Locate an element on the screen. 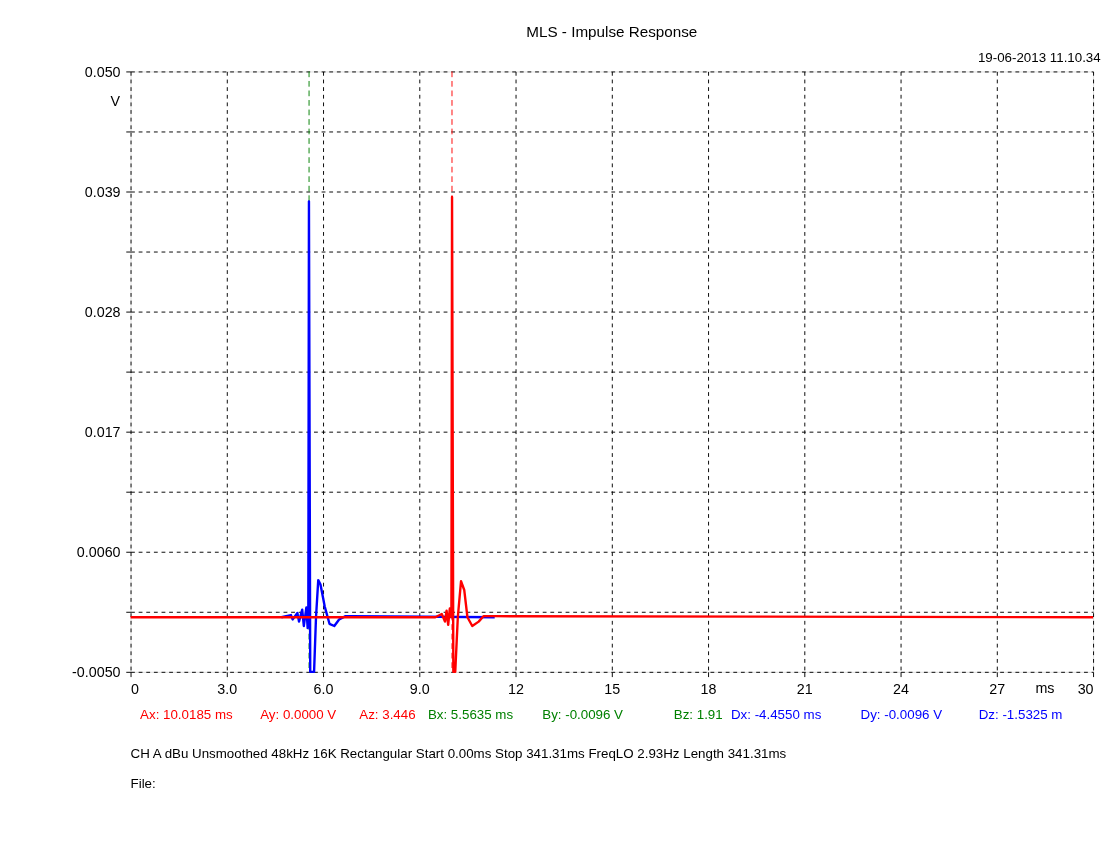 Image resolution: width=1115 pixels, height=845 pixels. text: Bz: 1.91 is located at coordinates (698, 715).